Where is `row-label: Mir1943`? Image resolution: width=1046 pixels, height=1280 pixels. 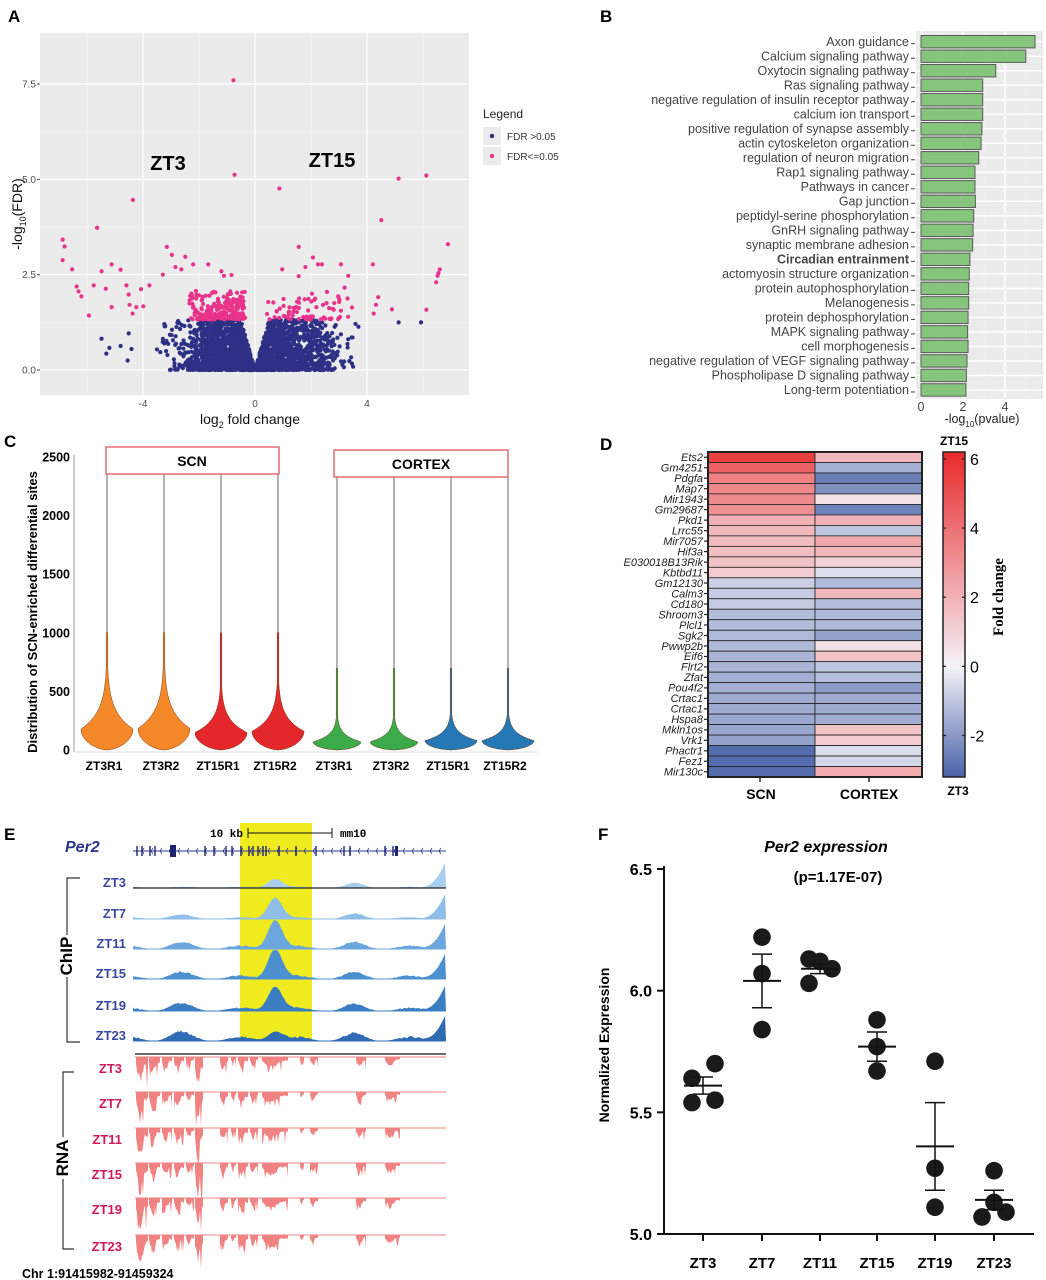
row-label: Mir1943 is located at coordinates (683, 500).